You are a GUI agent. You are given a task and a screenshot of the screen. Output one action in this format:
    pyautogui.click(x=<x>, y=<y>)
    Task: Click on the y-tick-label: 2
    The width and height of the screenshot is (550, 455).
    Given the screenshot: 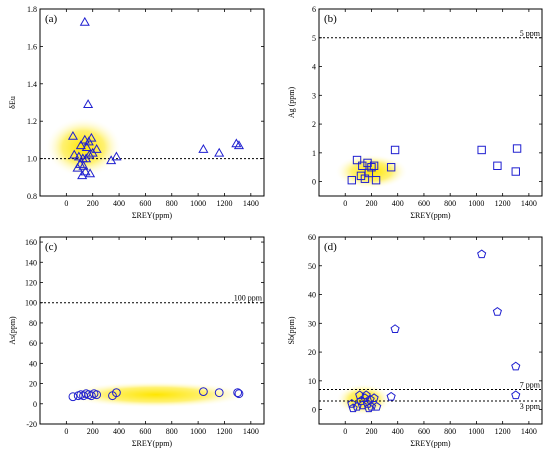 What is the action you would take?
    pyautogui.click(x=314, y=124)
    